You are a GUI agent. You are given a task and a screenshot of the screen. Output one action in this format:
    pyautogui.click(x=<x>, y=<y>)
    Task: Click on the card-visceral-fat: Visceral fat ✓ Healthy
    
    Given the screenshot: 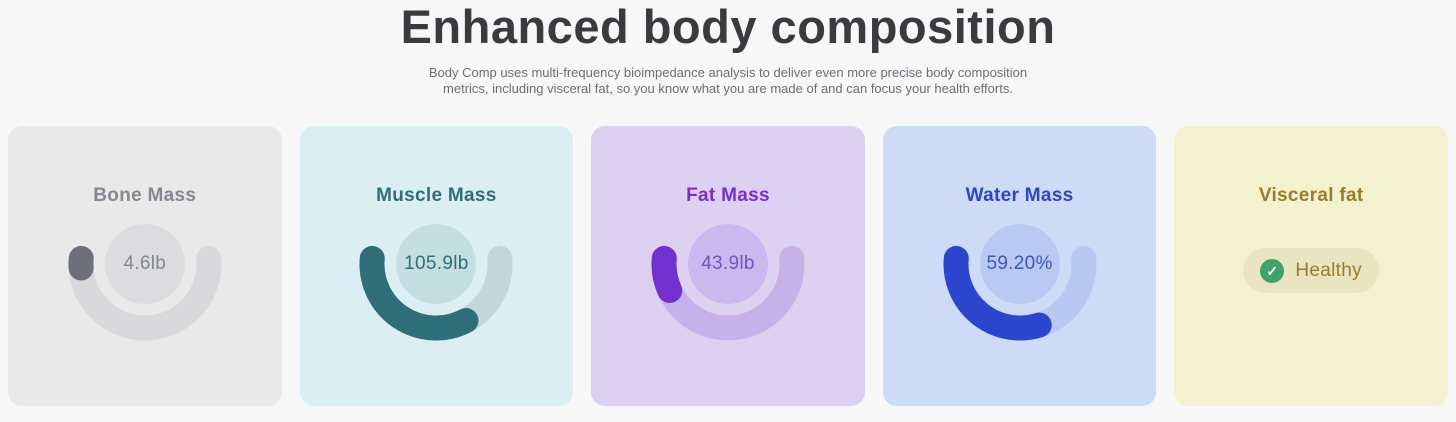 What is the action you would take?
    pyautogui.click(x=1311, y=266)
    